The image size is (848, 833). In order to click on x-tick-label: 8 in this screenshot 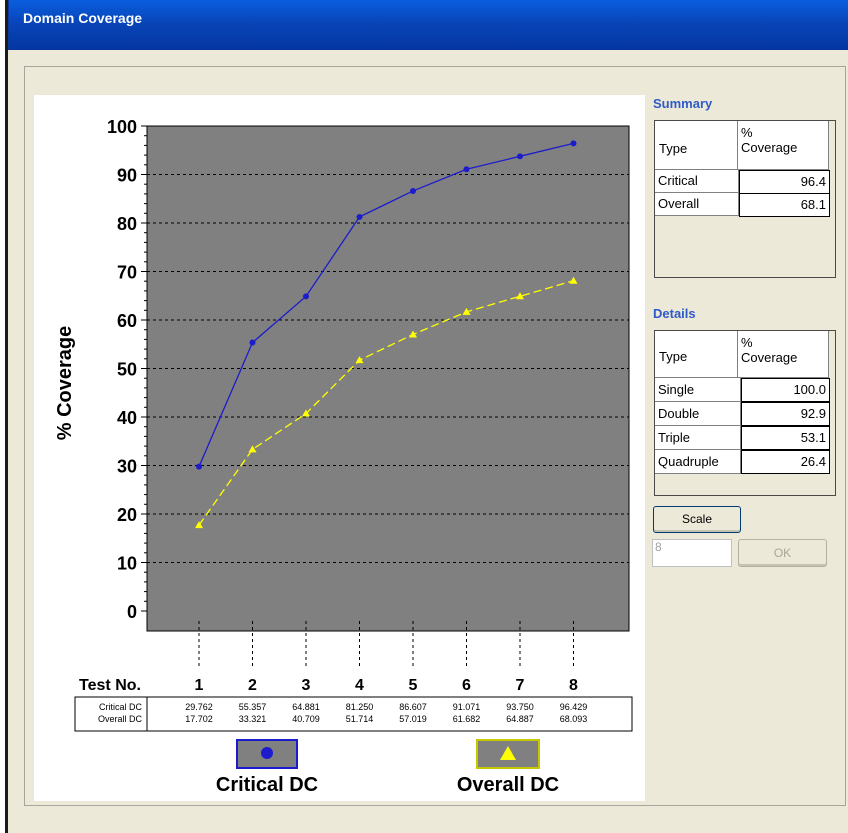, I will do `click(573, 685)`.